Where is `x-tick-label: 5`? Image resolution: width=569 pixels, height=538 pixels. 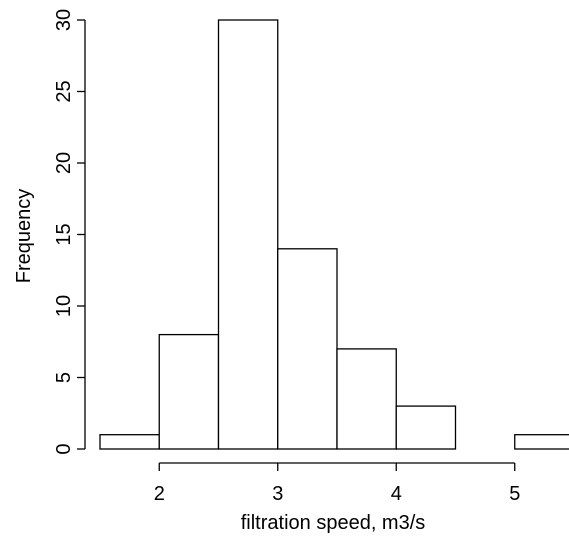
x-tick-label: 5 is located at coordinates (514, 494).